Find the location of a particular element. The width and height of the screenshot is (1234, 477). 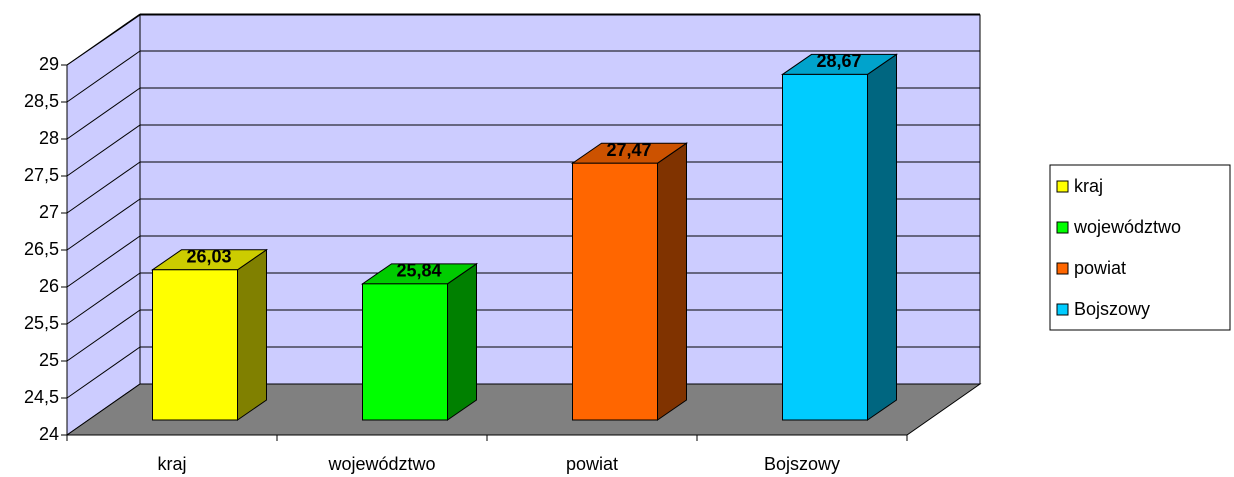

legend-label: kraj is located at coordinates (1088, 186).